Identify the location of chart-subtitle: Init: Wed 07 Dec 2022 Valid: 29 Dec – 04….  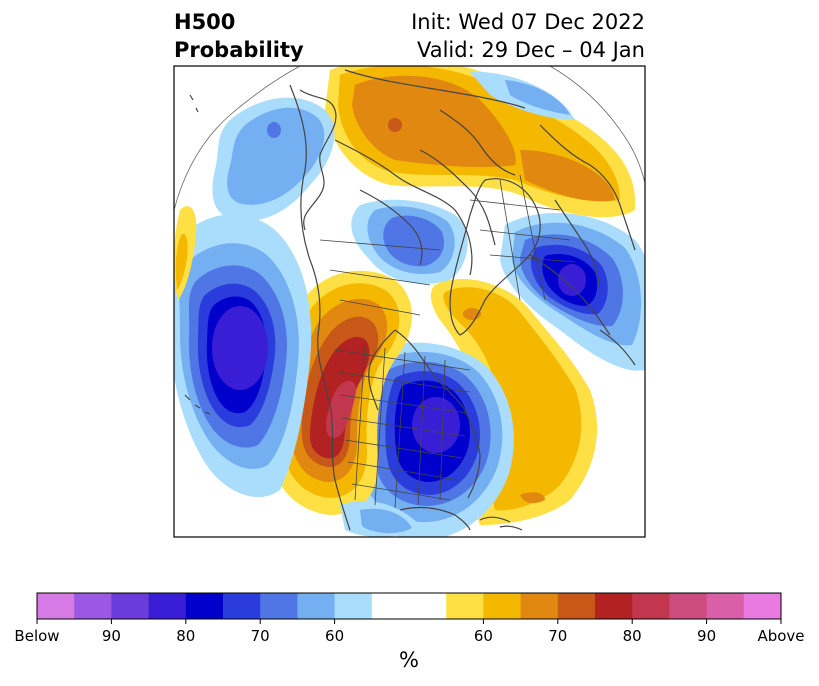
(528, 36).